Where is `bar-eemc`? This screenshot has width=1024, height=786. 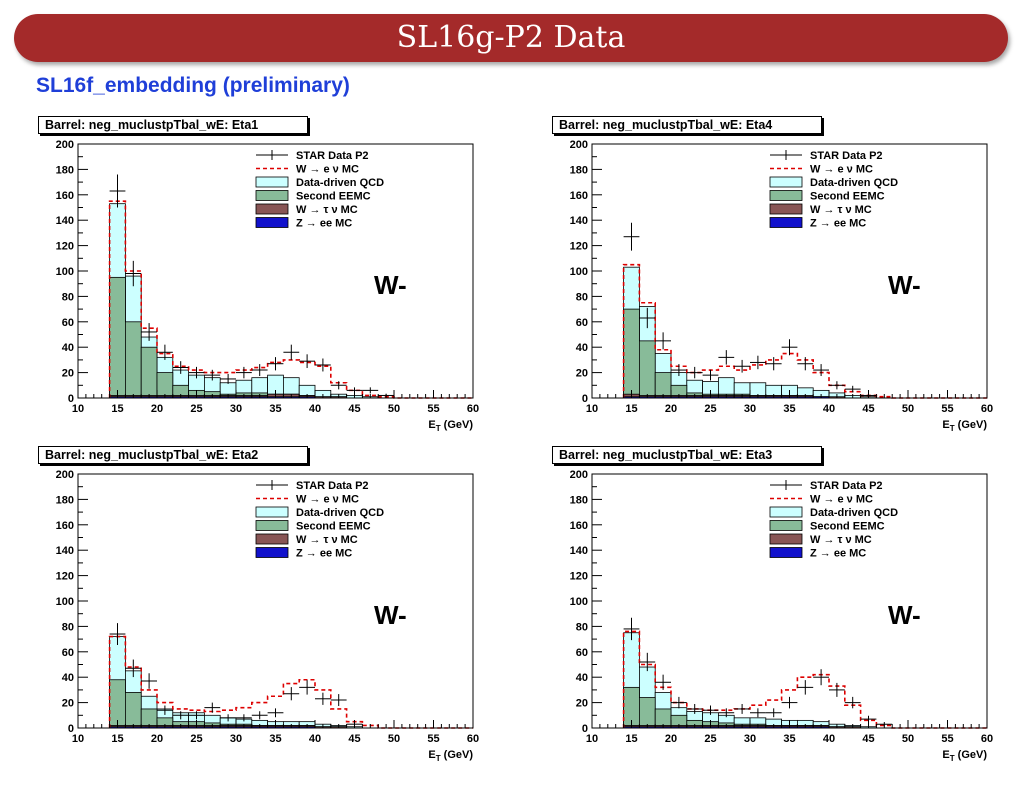 bar-eemc is located at coordinates (647, 369).